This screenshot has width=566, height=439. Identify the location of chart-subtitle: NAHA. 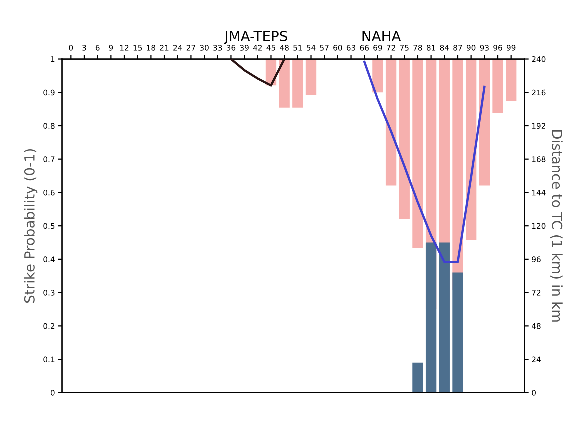
(382, 36).